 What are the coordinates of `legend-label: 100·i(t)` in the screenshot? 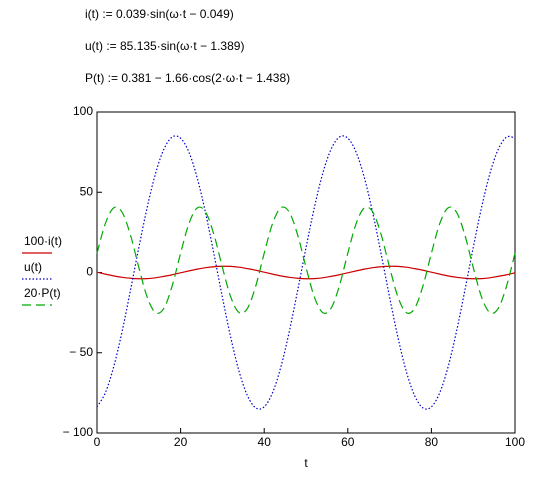 It's located at (43, 241).